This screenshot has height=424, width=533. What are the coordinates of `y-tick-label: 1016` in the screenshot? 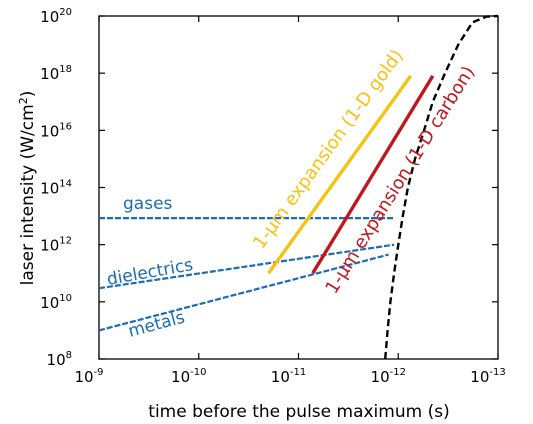 It's located at (56, 130).